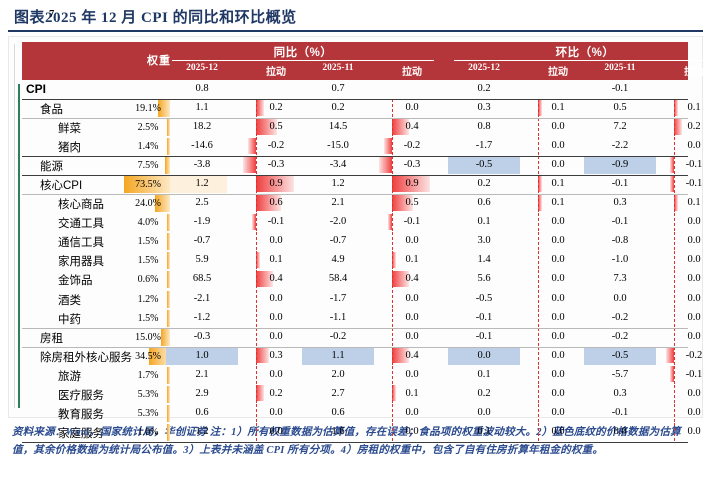 This screenshot has width=711, height=498. I want to click on cell-yoy_dec_pull: 0.2, so click(276, 108).